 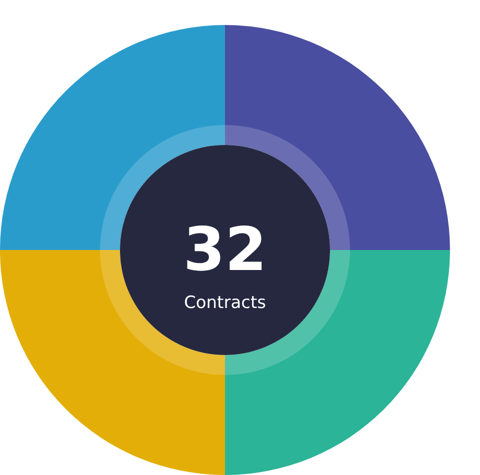 I want to click on text: Contracts, so click(x=225, y=303).